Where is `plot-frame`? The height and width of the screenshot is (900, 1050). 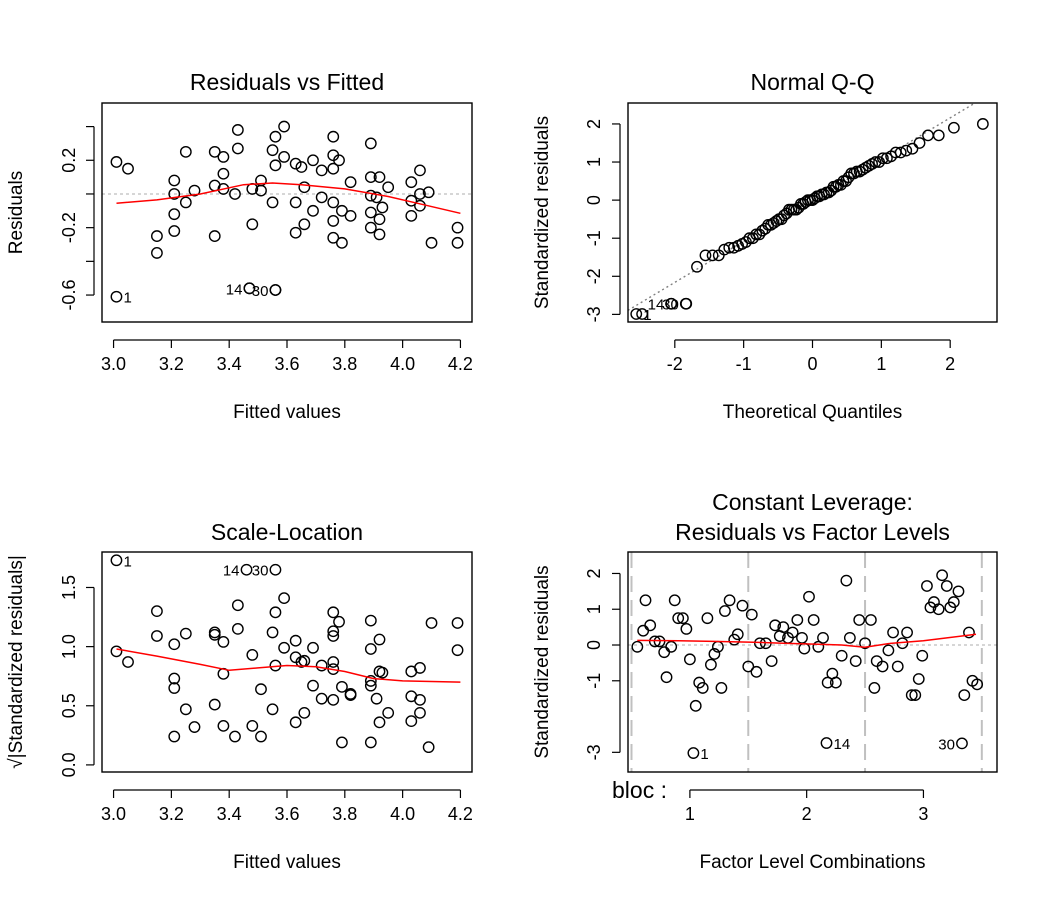
plot-frame is located at coordinates (287, 212).